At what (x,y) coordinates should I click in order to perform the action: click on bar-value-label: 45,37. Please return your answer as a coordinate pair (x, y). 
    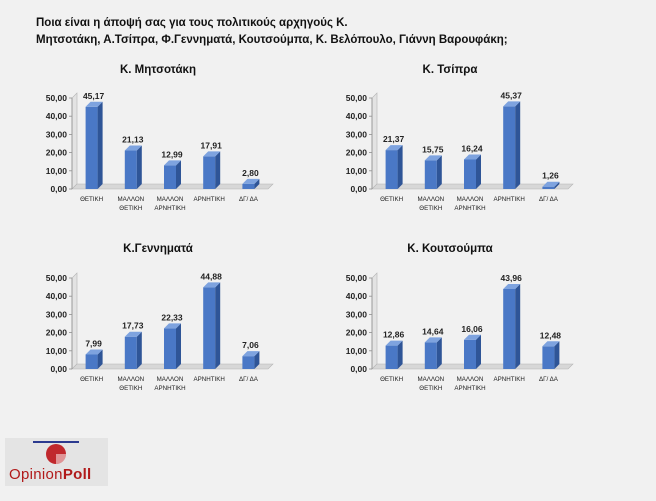
    Looking at the image, I should click on (512, 95).